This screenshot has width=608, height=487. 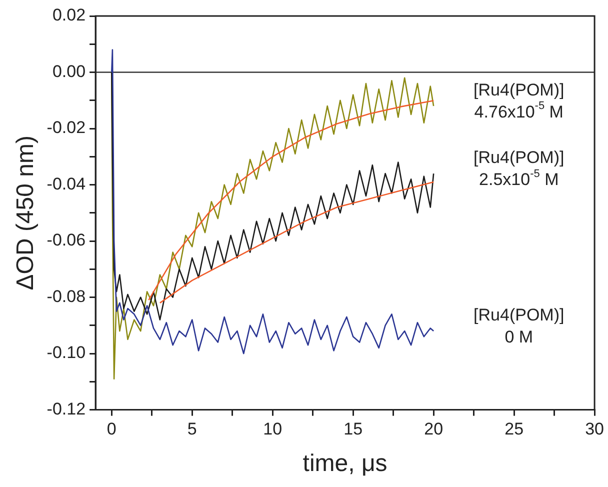 I want to click on y-tick-label: -0.06, so click(x=66, y=240).